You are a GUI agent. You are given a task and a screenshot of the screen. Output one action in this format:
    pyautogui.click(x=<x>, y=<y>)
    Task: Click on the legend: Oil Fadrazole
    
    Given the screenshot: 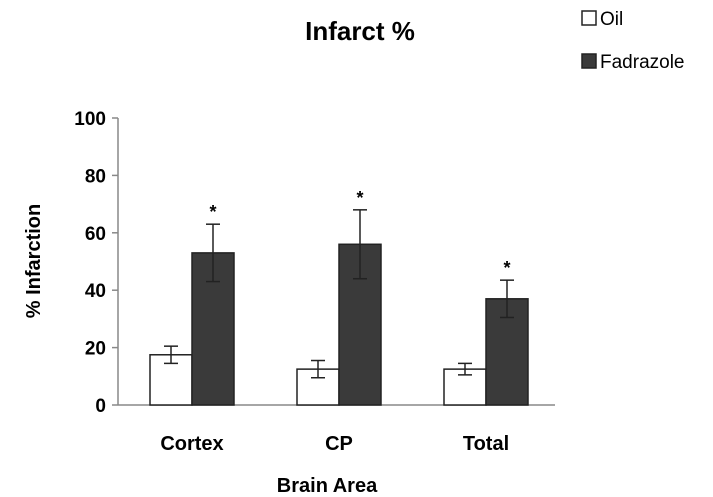 What is the action you would take?
    pyautogui.click(x=633, y=41)
    